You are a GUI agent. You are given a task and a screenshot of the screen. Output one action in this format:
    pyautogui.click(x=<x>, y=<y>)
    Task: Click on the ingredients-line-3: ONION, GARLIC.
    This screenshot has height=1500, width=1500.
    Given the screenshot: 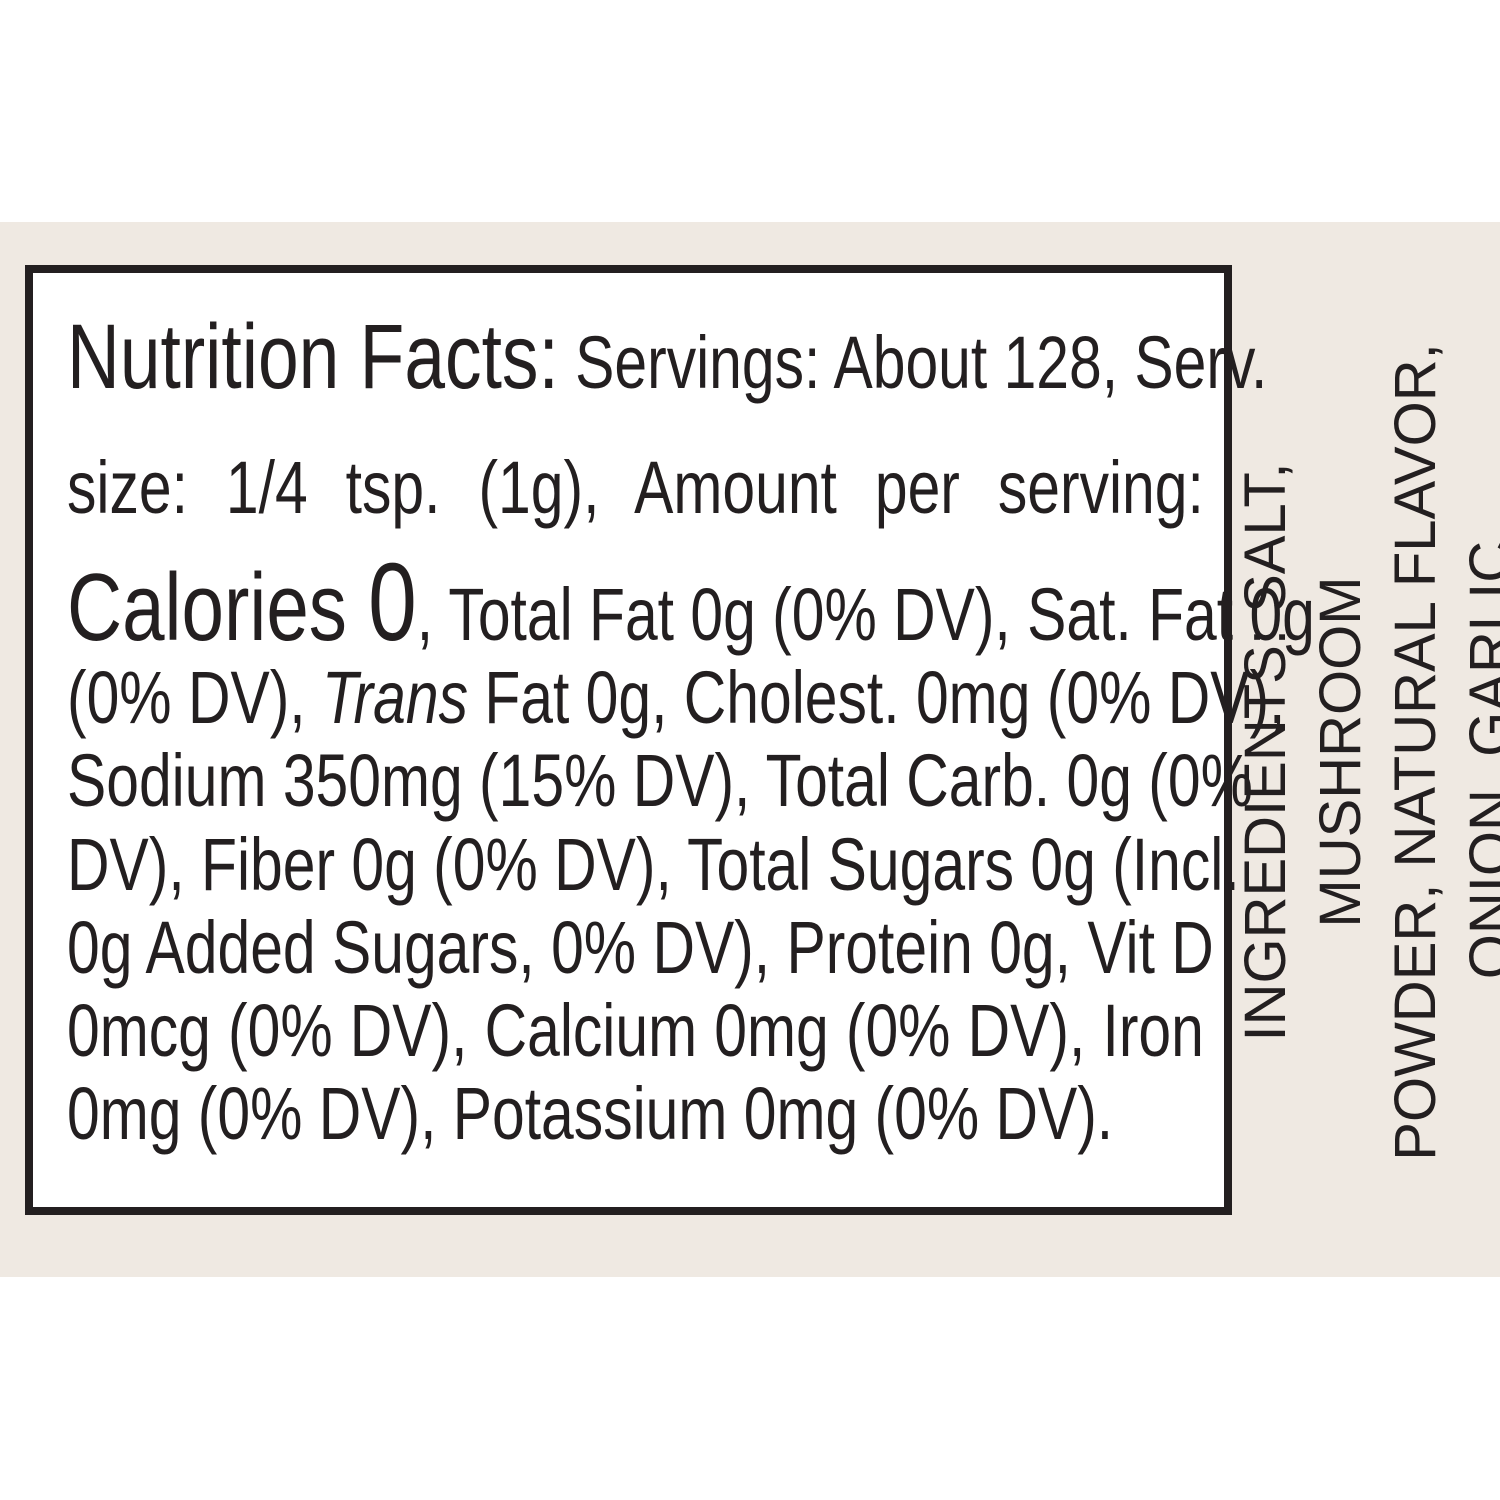 What is the action you would take?
    pyautogui.click(x=1479, y=752)
    